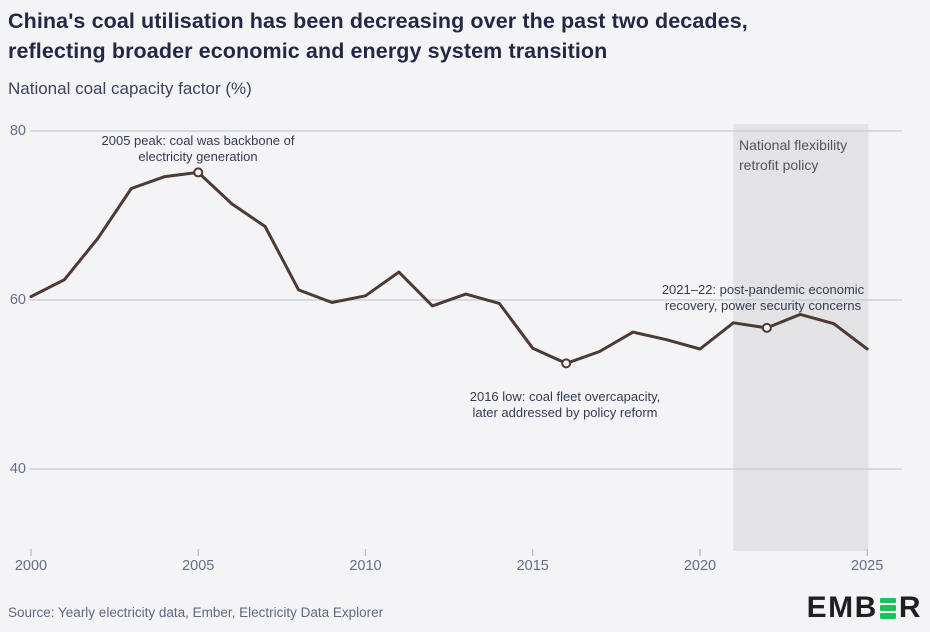 This screenshot has width=930, height=632. What do you see at coordinates (565, 396) in the screenshot?
I see `annotation-line: 2016 low: coal fleet overcapacity,` at bounding box center [565, 396].